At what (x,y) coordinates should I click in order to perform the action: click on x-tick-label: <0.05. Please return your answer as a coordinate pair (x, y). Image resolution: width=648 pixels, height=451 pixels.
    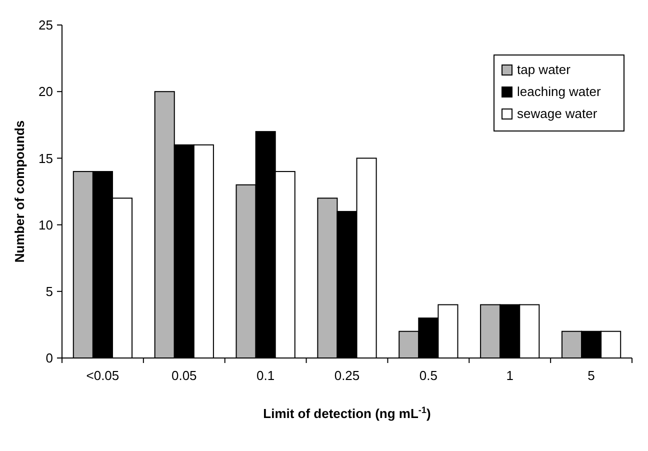
    Looking at the image, I should click on (103, 375).